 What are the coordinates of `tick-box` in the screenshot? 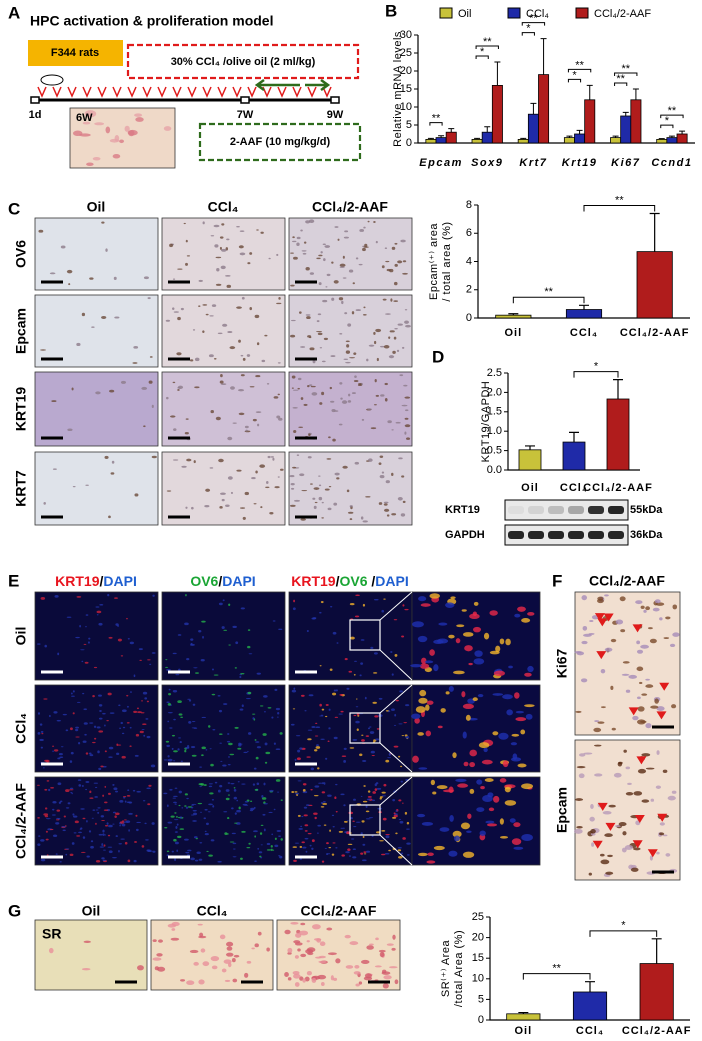 It's located at (35, 100).